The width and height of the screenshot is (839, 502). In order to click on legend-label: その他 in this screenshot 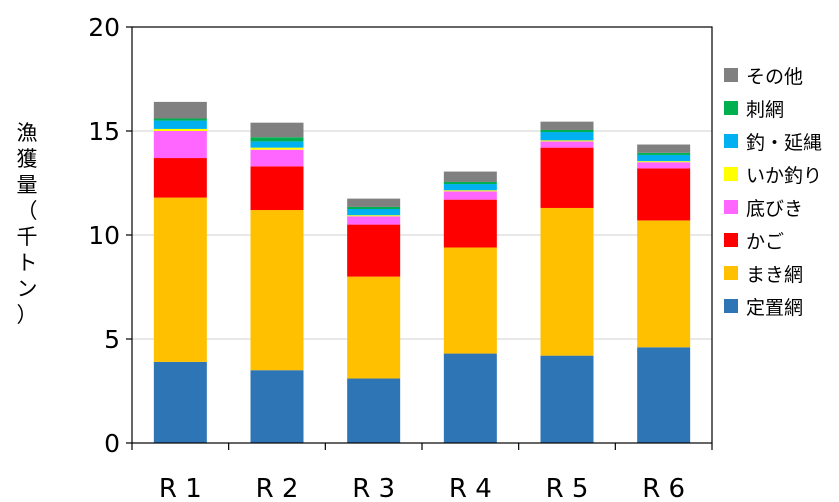, I will do `click(775, 76)`.